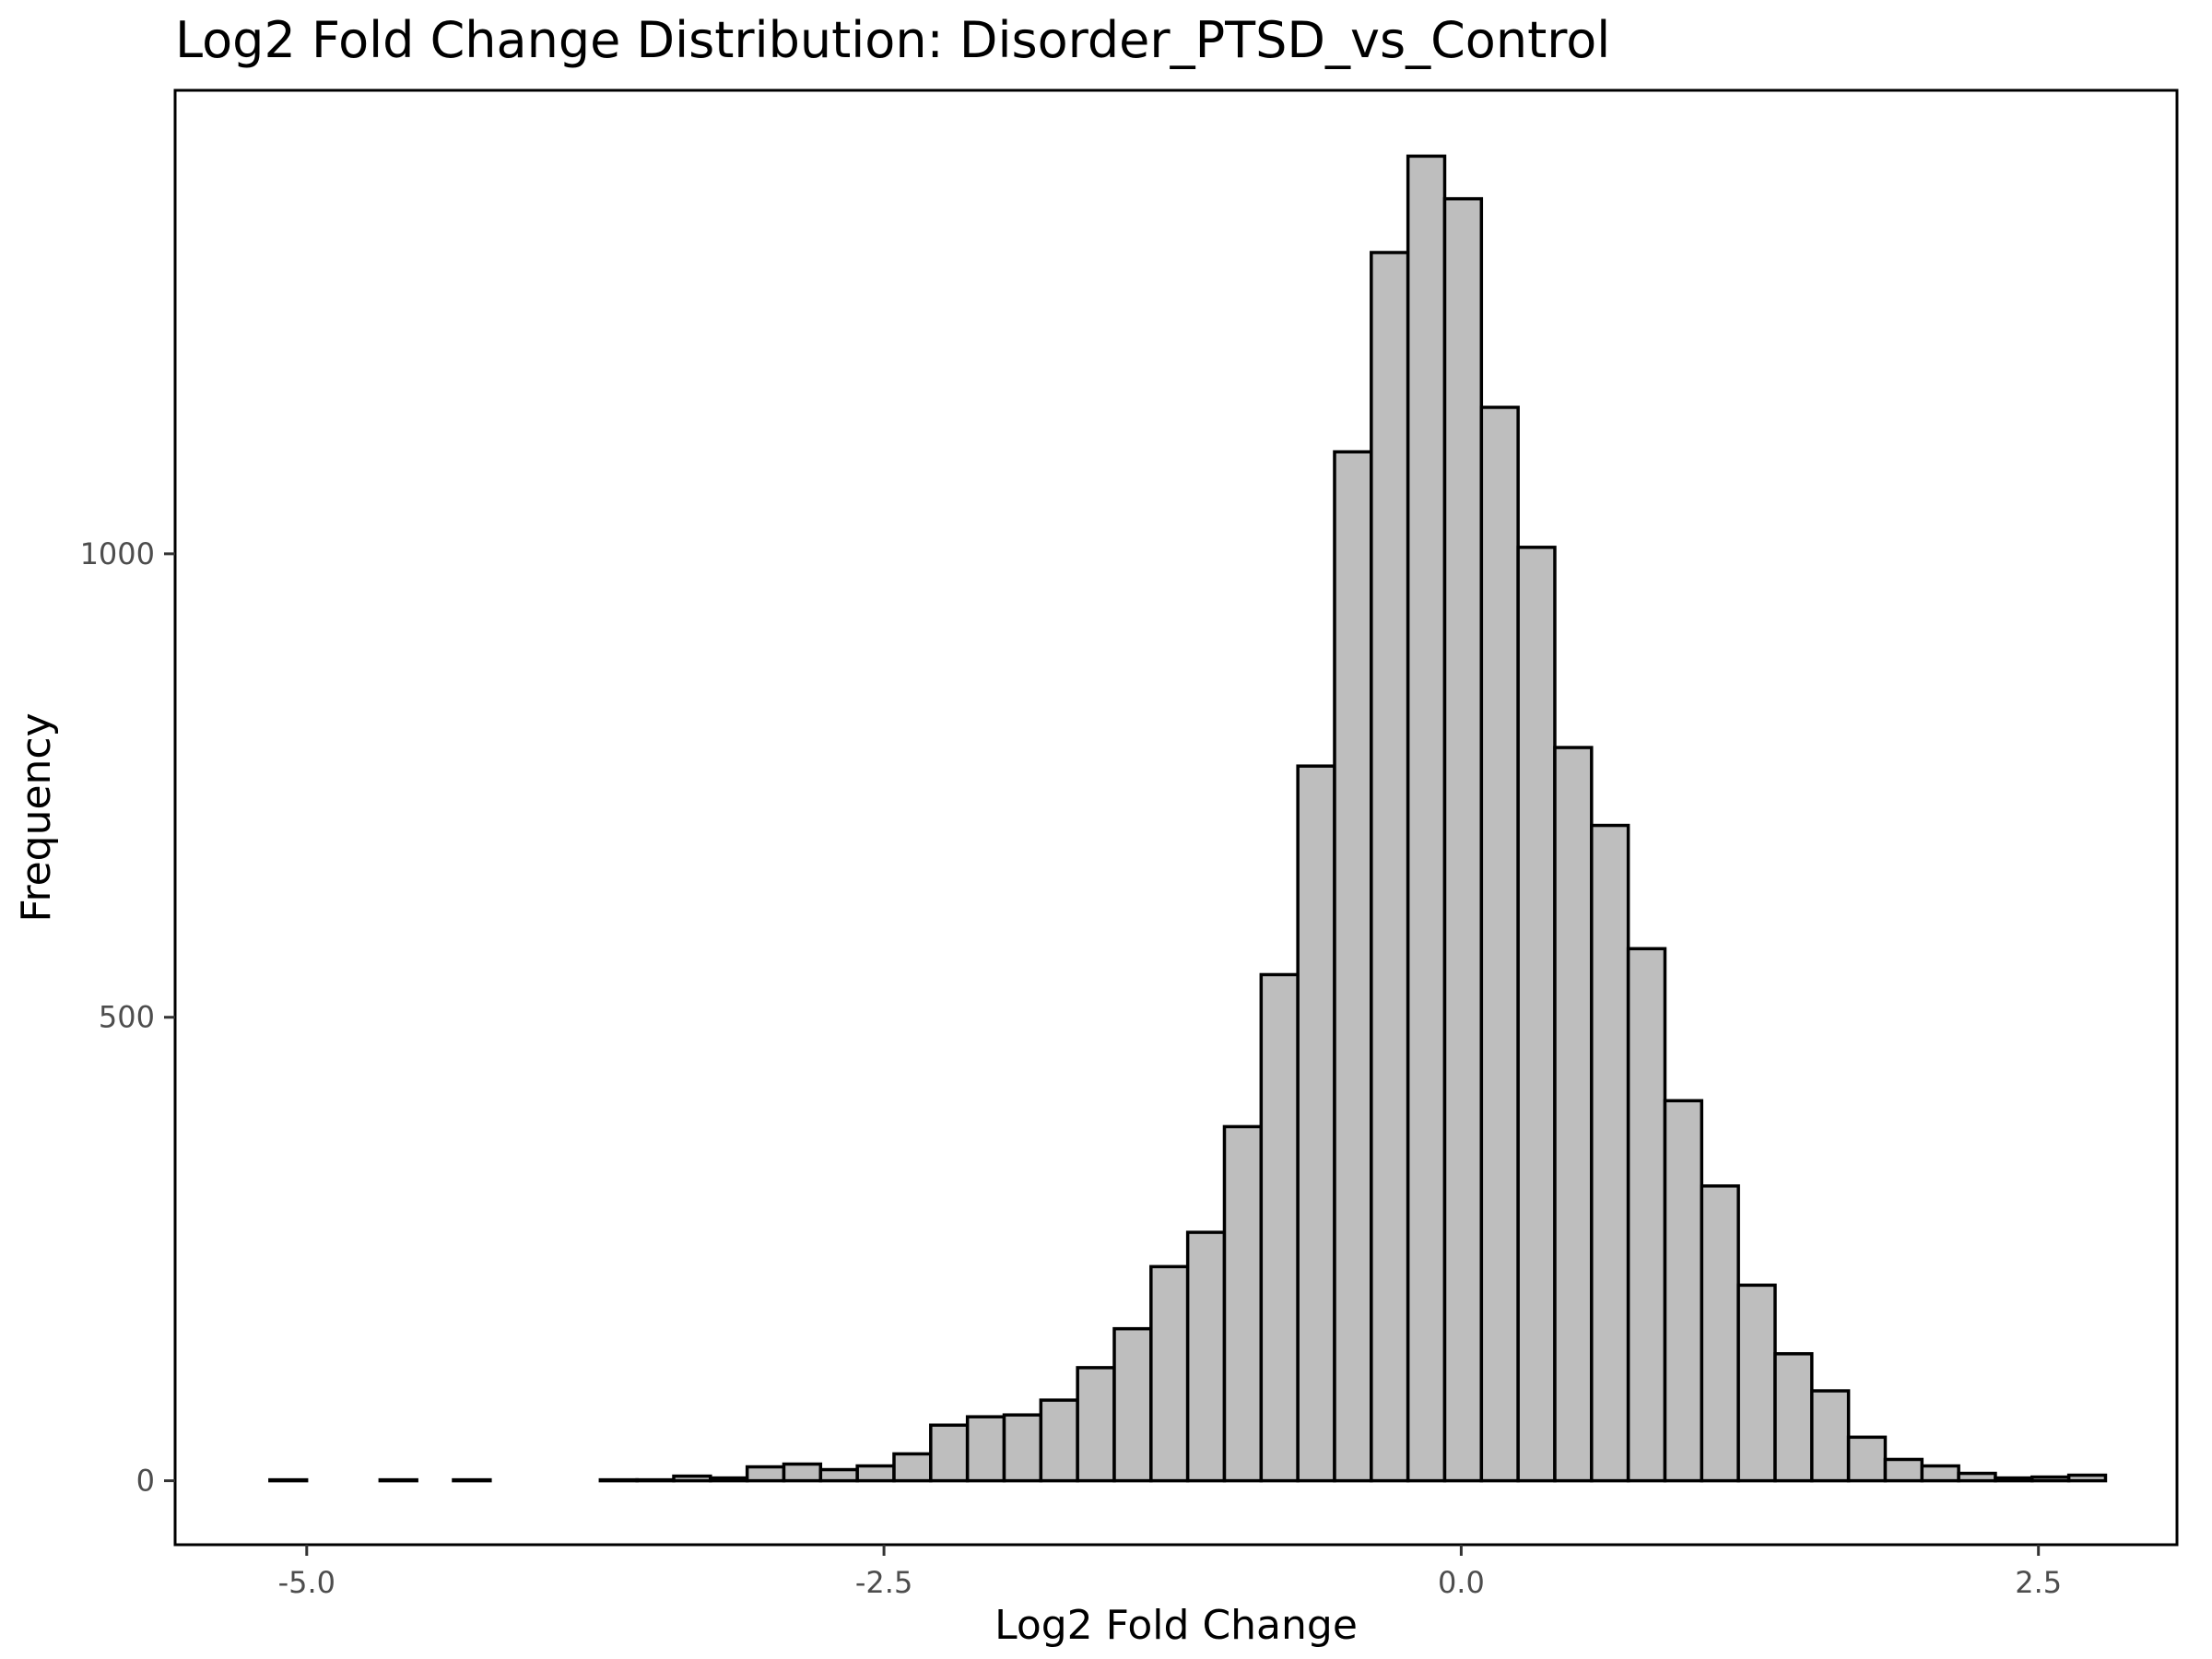 The image size is (2212, 1659). What do you see at coordinates (1461, 1582) in the screenshot?
I see `x-tick-label: 0.0` at bounding box center [1461, 1582].